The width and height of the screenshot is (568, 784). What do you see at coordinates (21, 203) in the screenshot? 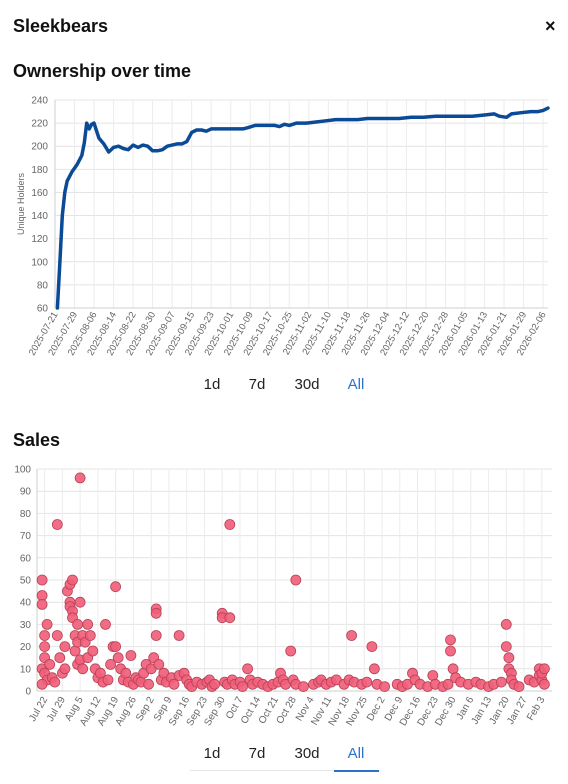
I see `y-axis-label: Unique Holders` at bounding box center [21, 203].